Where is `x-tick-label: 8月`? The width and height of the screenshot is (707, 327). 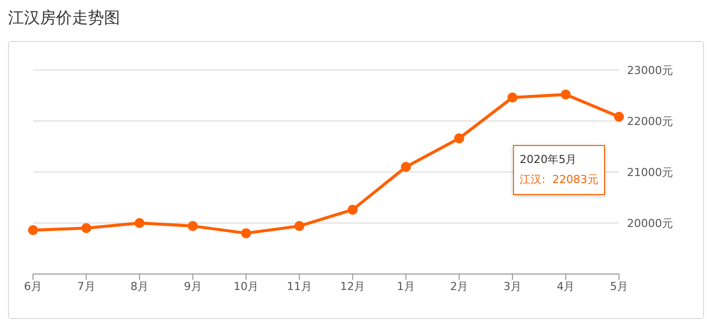
x-tick-label: 8月 is located at coordinates (139, 286).